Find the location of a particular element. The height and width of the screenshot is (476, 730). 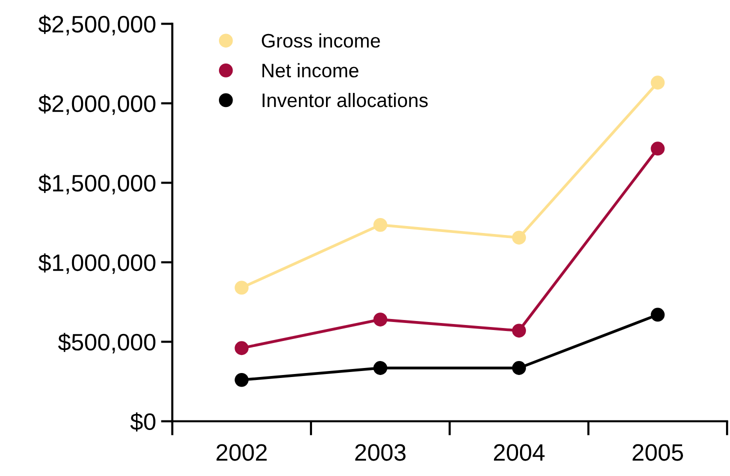

y-tick-label: $0 is located at coordinates (143, 422).